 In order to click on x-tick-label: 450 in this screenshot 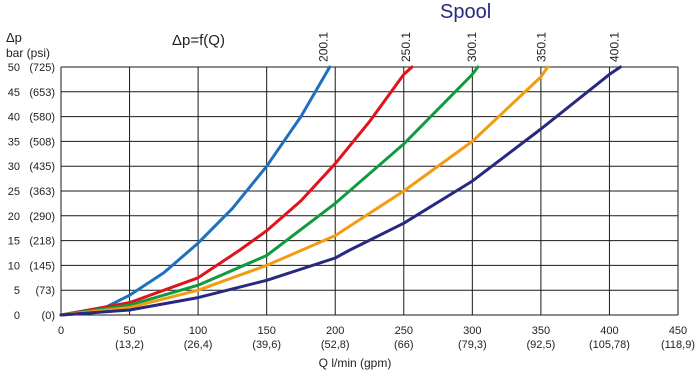, I will do `click(678, 331)`.